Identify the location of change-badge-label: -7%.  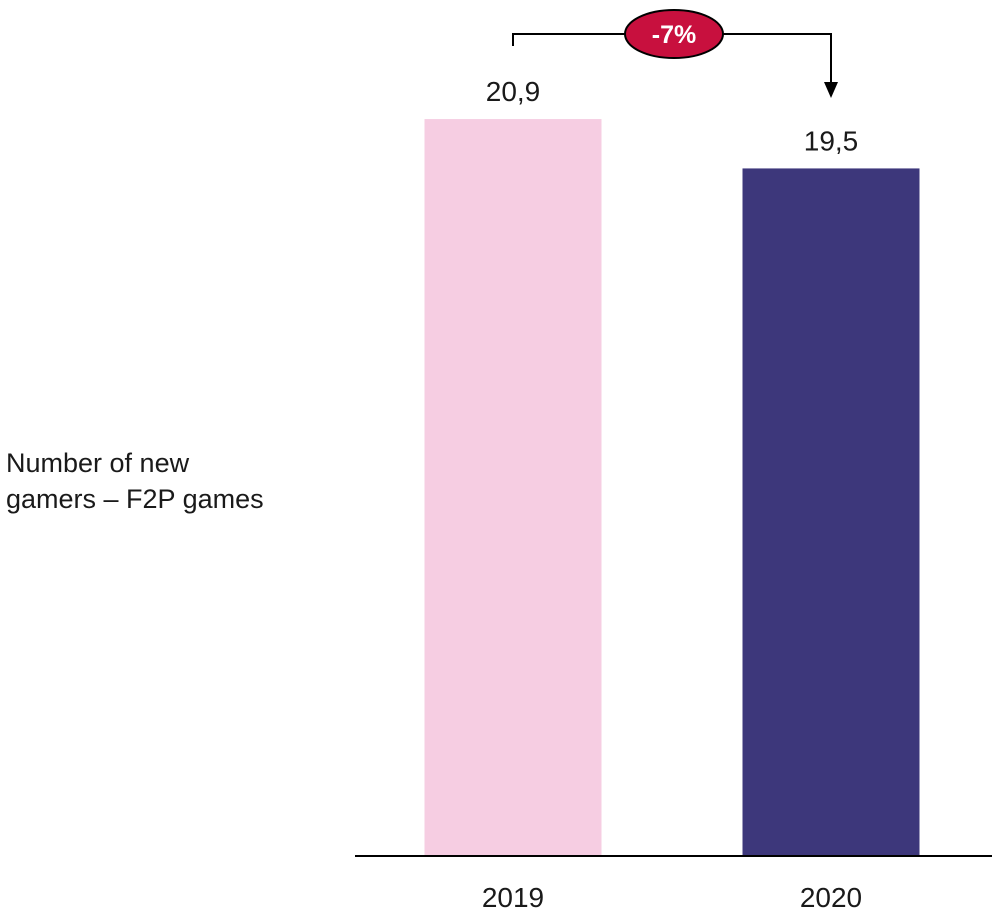
(674, 35).